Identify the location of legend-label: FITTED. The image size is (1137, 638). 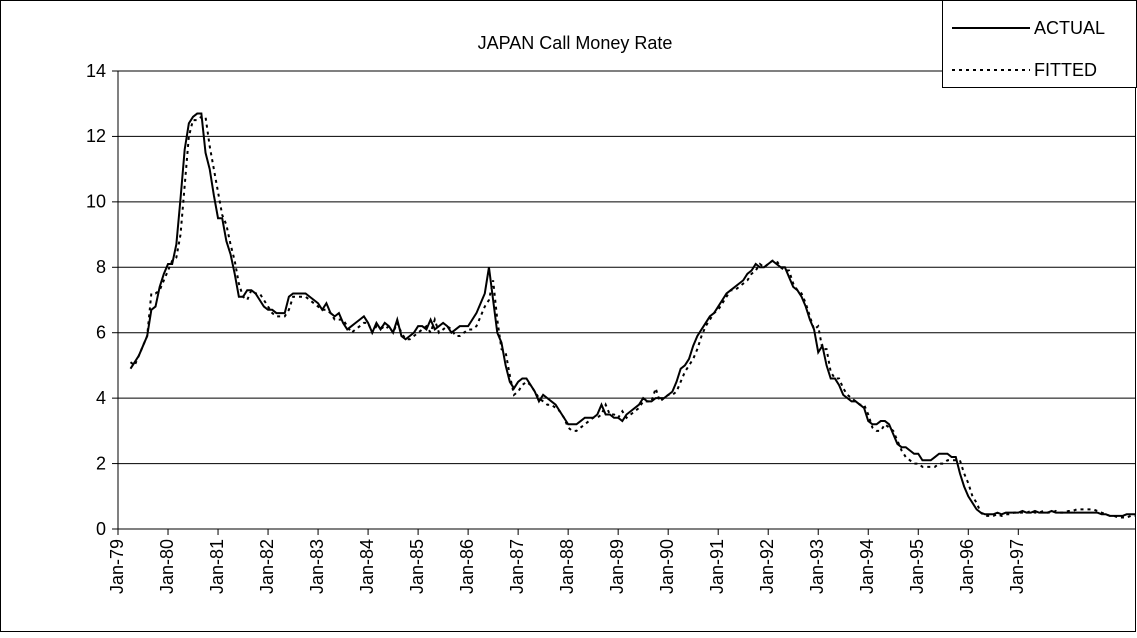
(1065, 70).